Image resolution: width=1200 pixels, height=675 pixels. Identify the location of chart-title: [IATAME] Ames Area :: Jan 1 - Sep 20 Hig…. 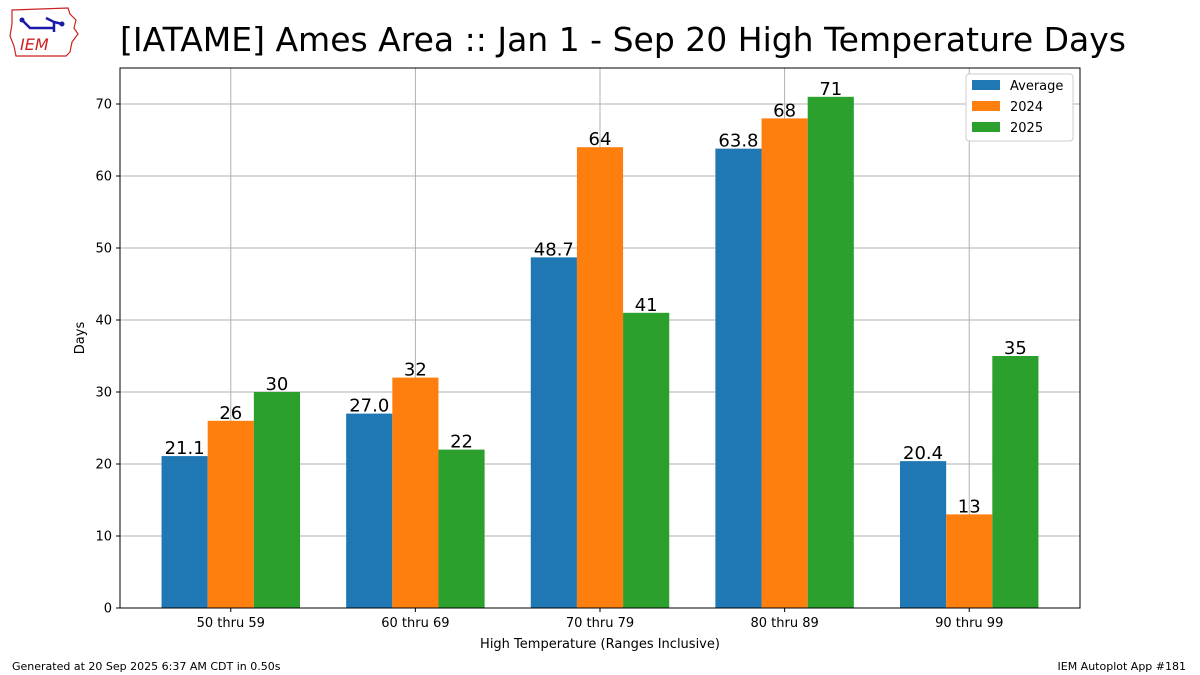
(623, 39).